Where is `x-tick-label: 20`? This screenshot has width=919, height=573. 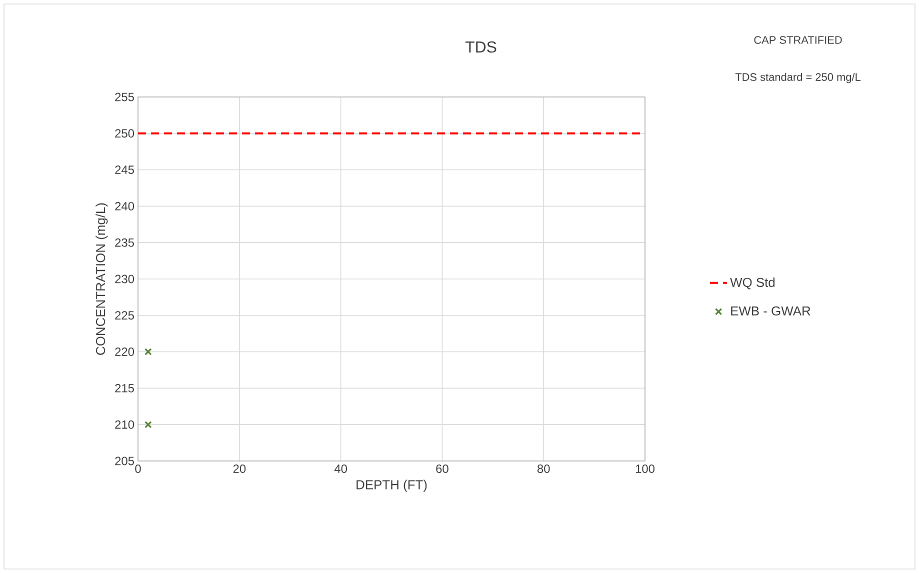 x-tick-label: 20 is located at coordinates (239, 468).